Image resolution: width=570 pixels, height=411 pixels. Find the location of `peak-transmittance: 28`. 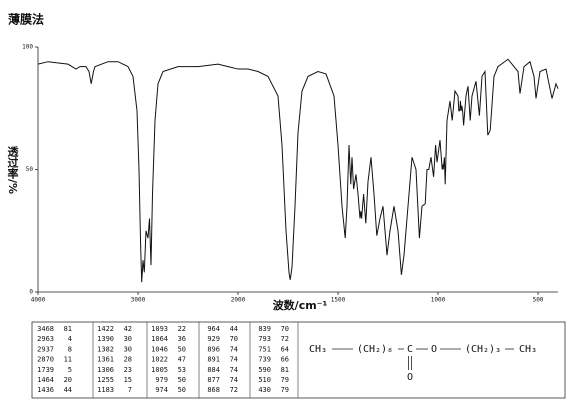

peak-transmittance: 28 is located at coordinates (128, 360).